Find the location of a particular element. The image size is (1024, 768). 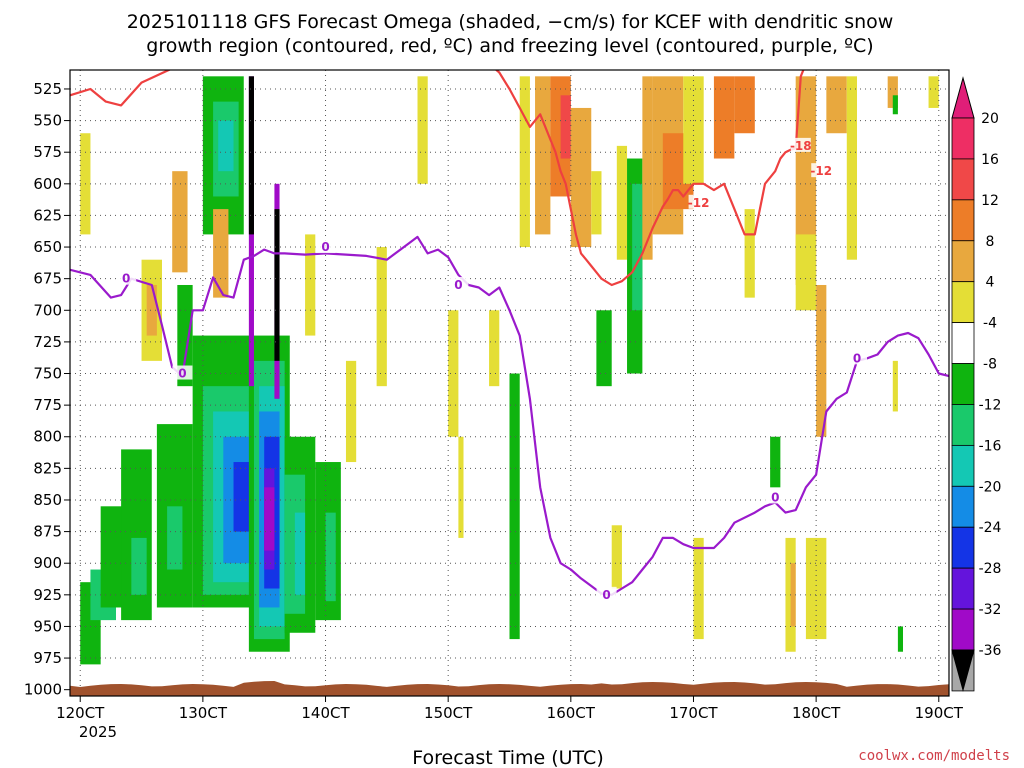

credit-link: coolwx.com/modelts is located at coordinates (934, 756).